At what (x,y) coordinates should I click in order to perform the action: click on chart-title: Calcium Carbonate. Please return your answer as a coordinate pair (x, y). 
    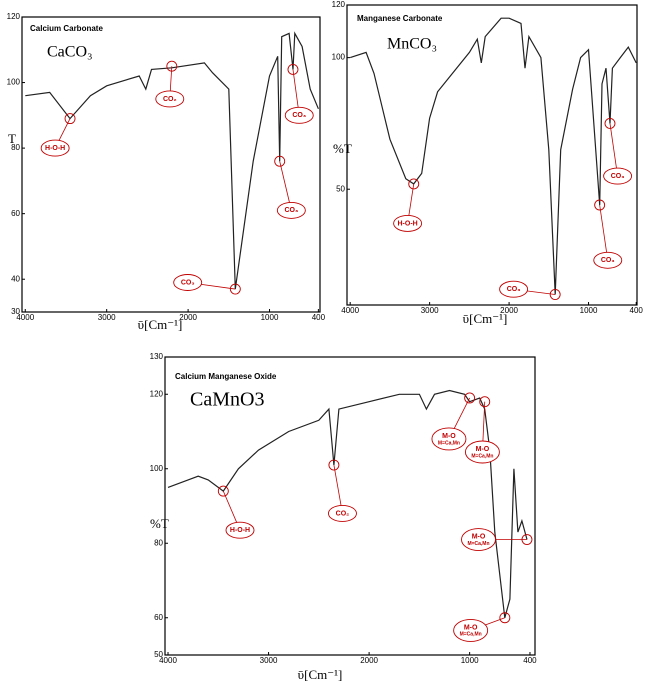
    Looking at the image, I should click on (66, 28).